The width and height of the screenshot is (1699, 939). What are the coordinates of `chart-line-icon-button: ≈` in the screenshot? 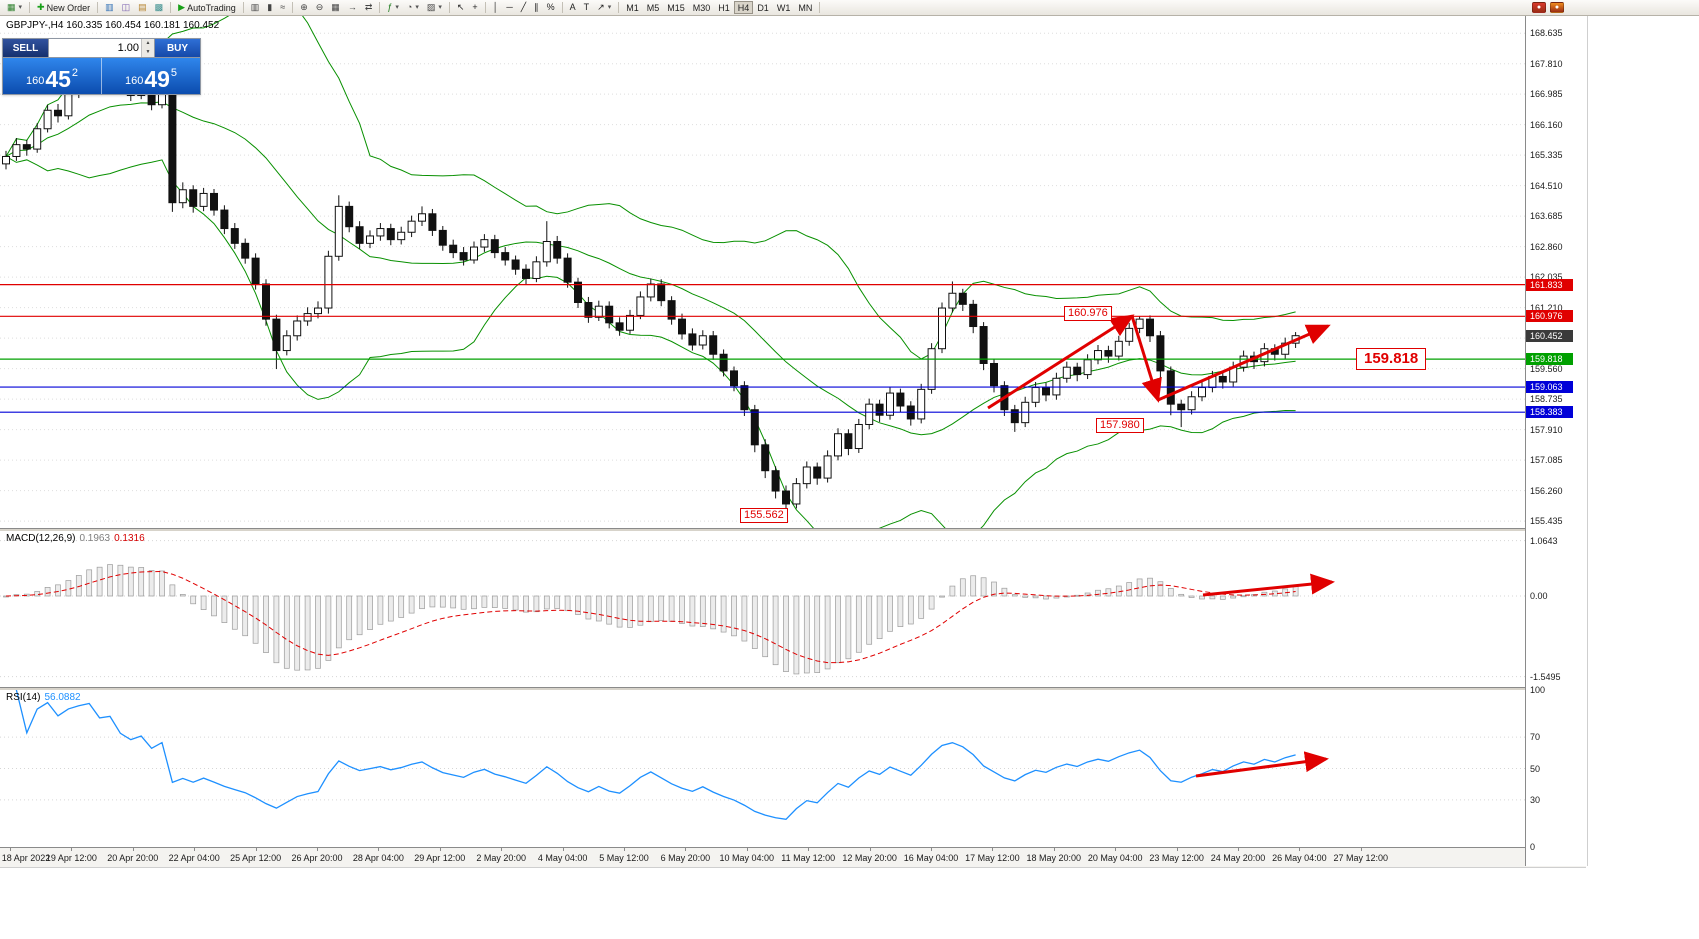 It's located at (282, 7).